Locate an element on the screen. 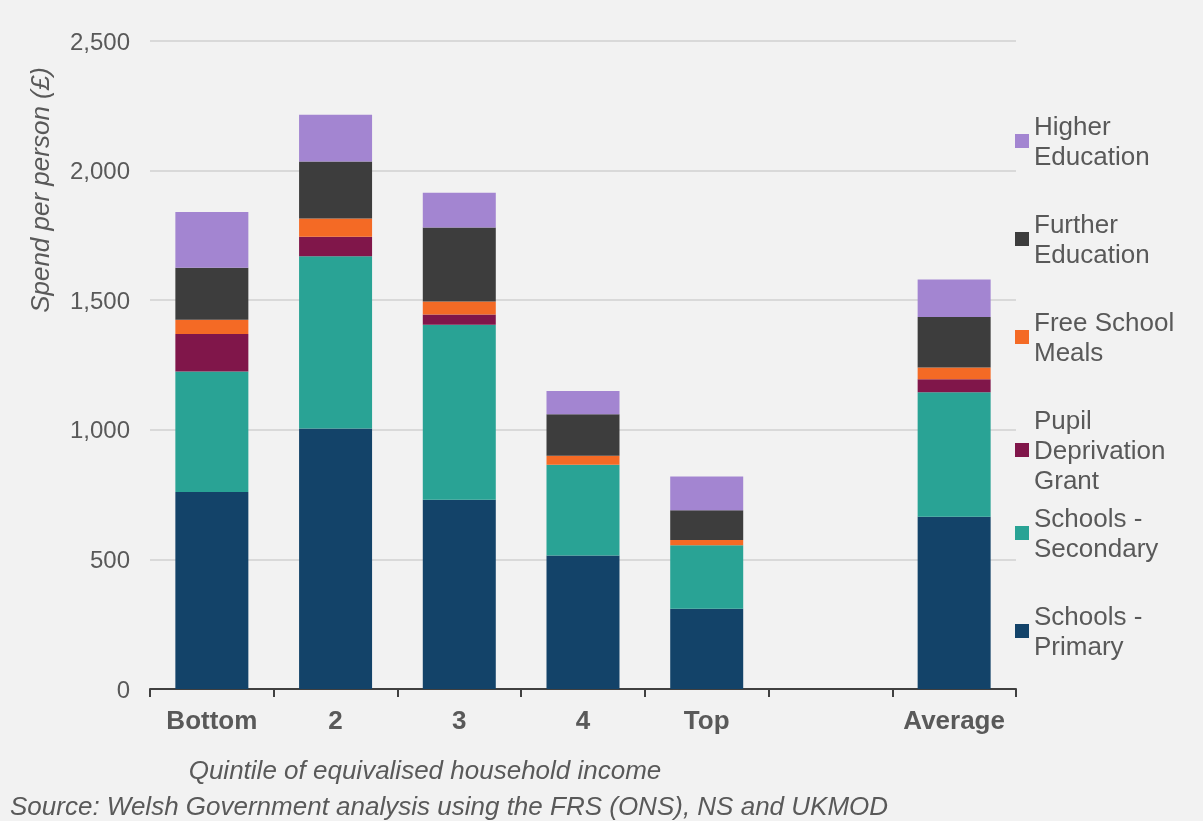 The width and height of the screenshot is (1203, 821). x-tick-label: 3 is located at coordinates (459, 720).